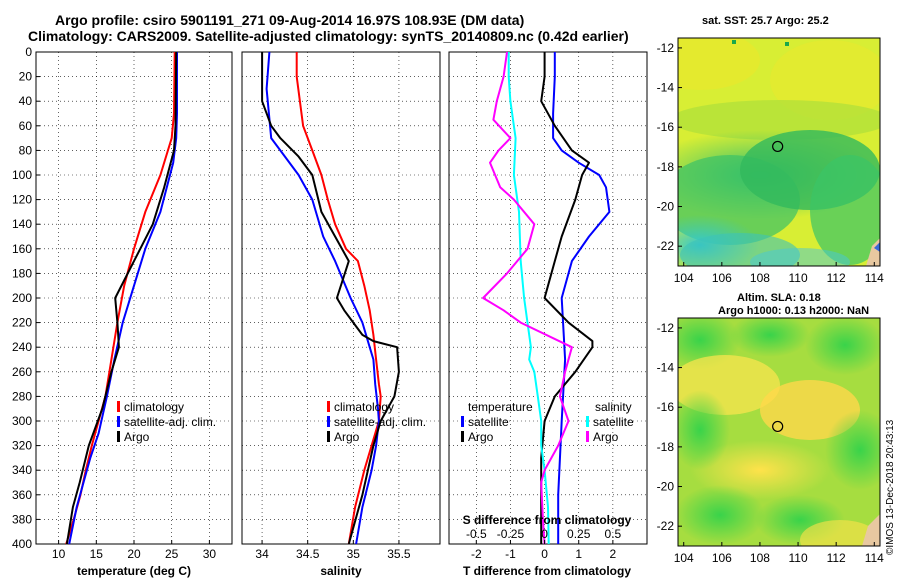  I want to click on difference-legend-s-argo: Argo, so click(606, 437).